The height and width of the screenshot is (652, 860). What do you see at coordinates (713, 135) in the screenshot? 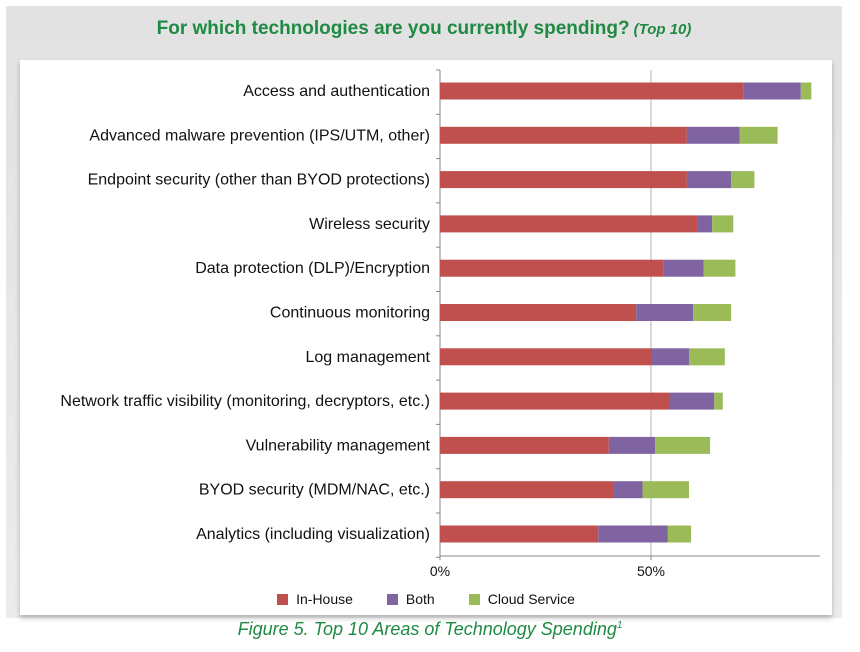
I see `bar-both-advanced-malware-prevention-ips-utm-other` at bounding box center [713, 135].